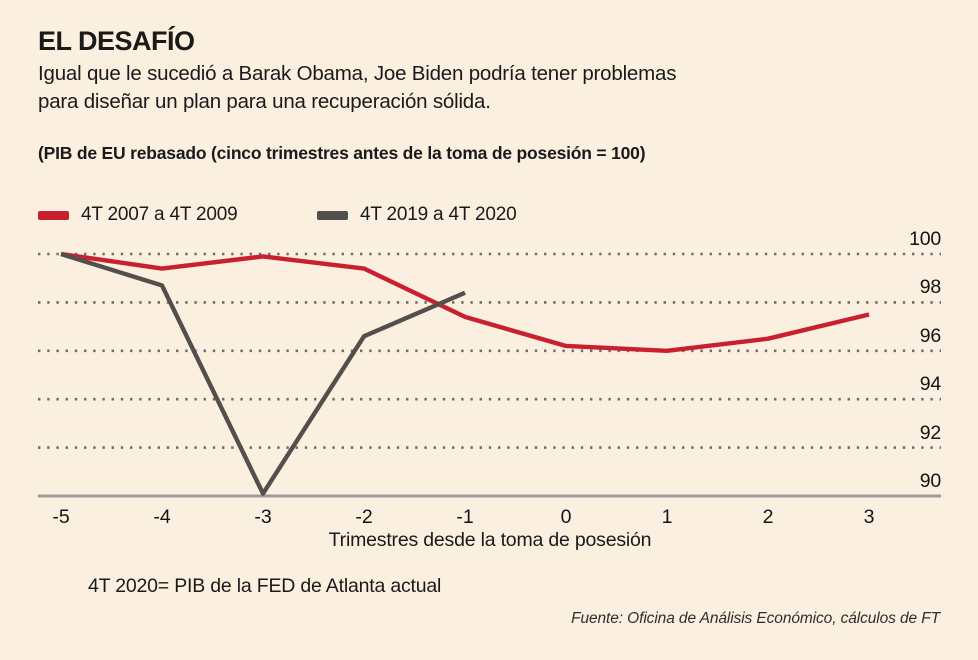 The width and height of the screenshot is (978, 660). I want to click on x-tick-label: 0, so click(566, 517).